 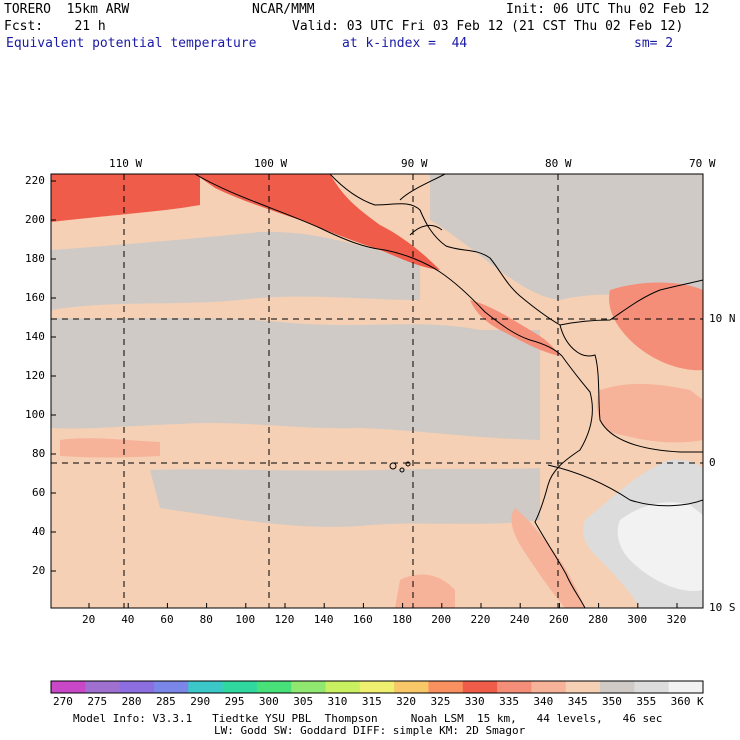 I want to click on lat-label-10s: 10 S, so click(x=722, y=607).